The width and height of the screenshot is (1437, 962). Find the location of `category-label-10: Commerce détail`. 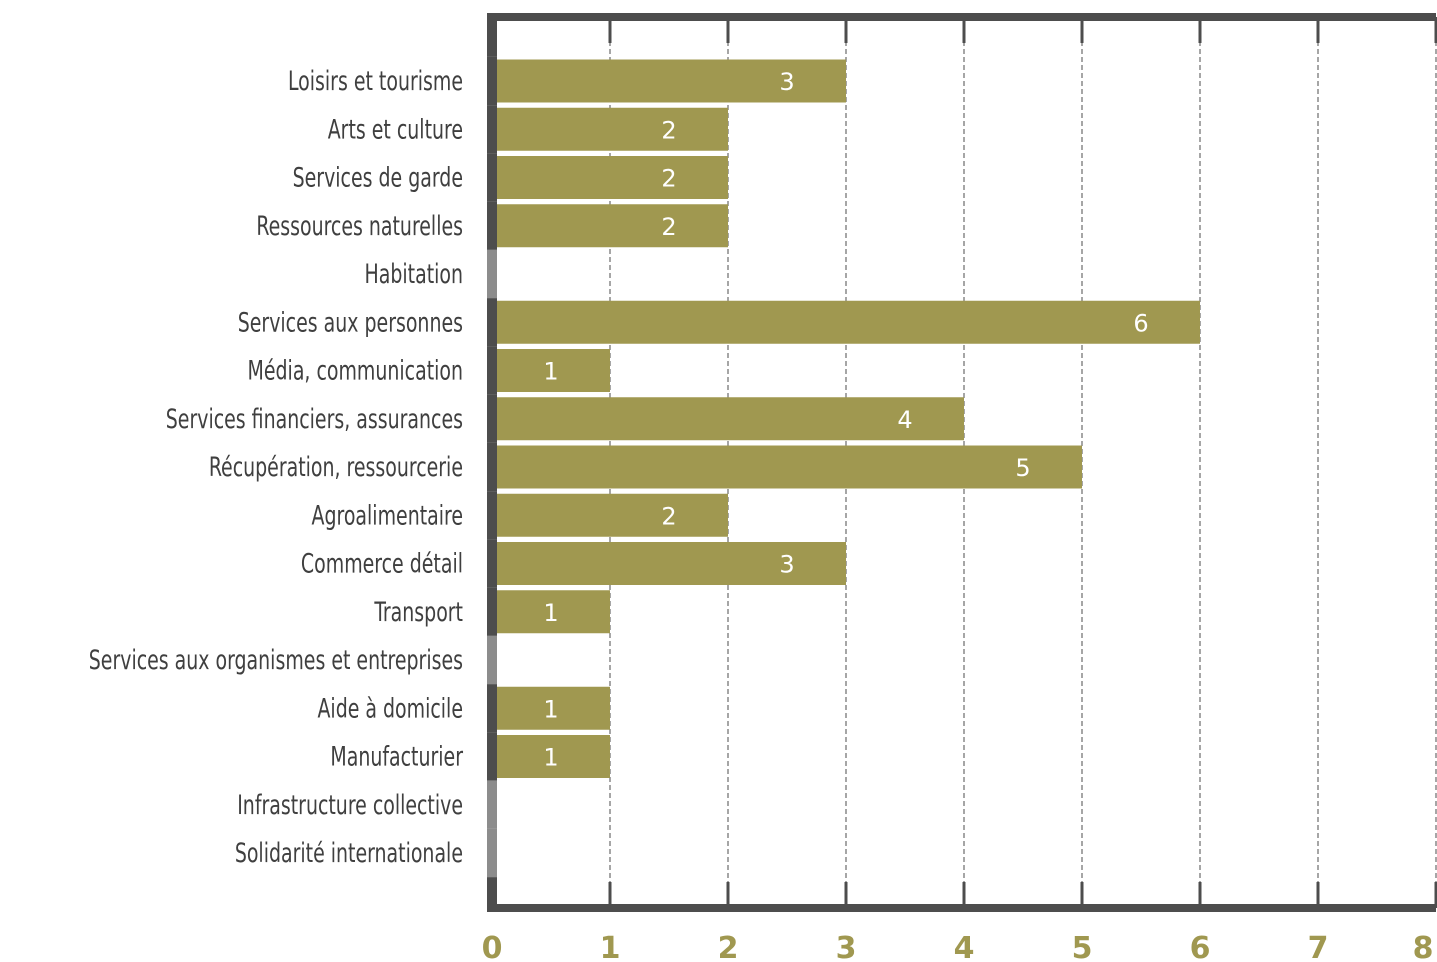

category-label-10: Commerce détail is located at coordinates (382, 564).